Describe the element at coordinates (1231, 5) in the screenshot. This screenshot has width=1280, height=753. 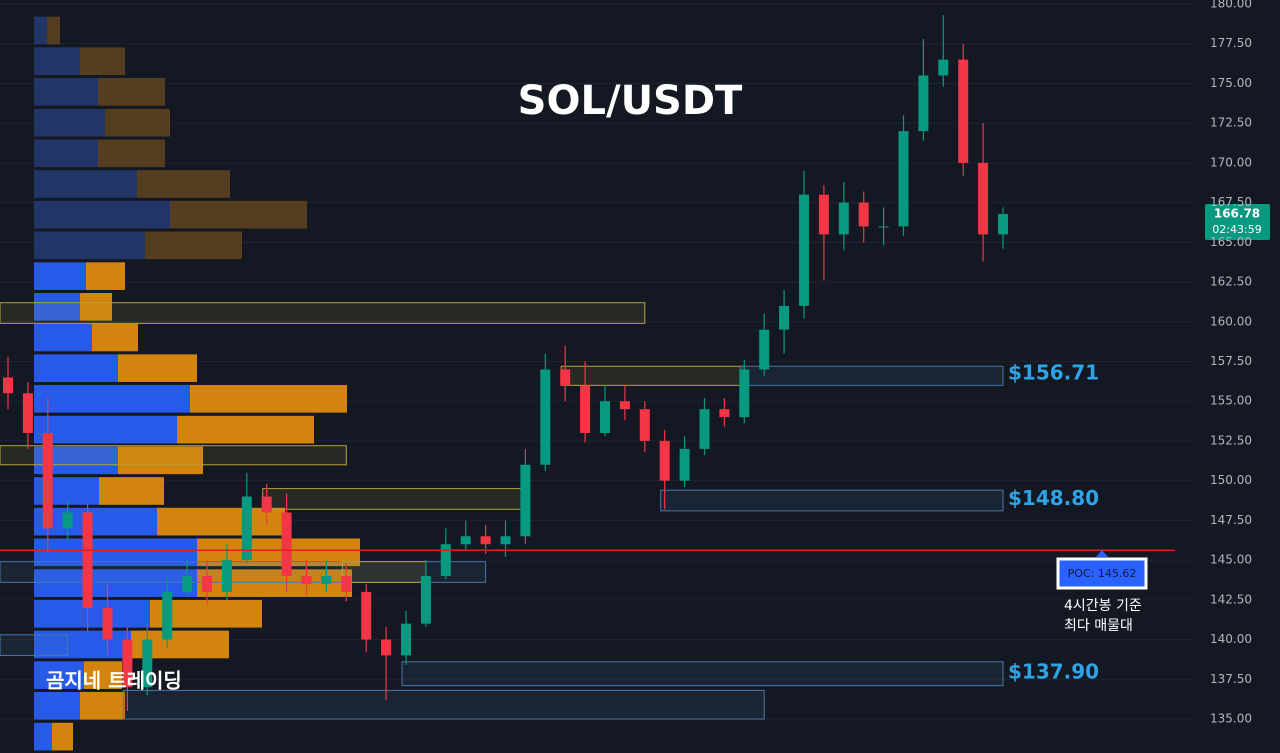
I see `y-tick-label: 180.00` at that location.